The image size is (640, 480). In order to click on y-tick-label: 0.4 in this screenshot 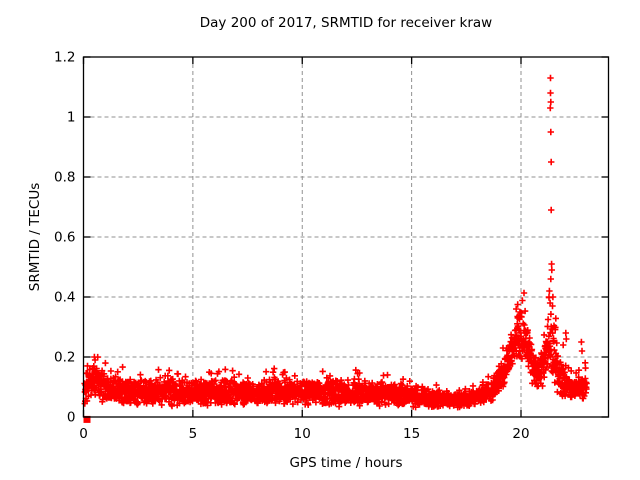, I will do `click(64, 298)`.